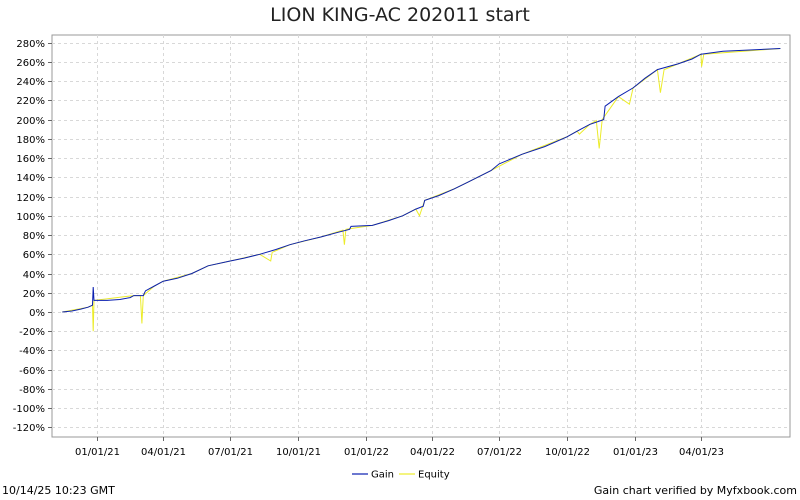 The image size is (800, 500). What do you see at coordinates (401, 475) in the screenshot?
I see `legend: Gain Equity` at bounding box center [401, 475].